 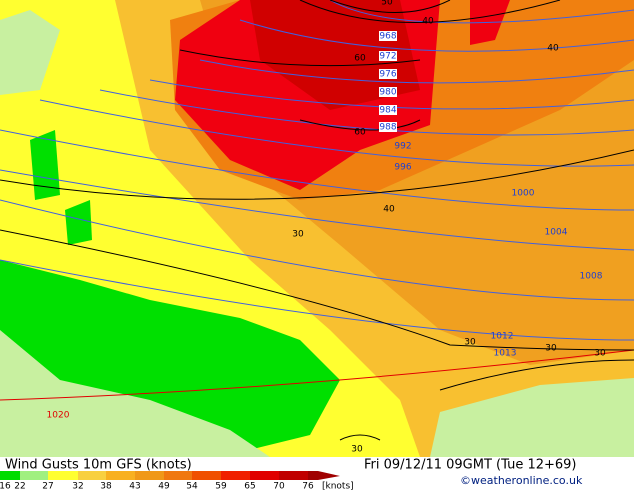 I want to click on legend-arrow, so click(x=329, y=475).